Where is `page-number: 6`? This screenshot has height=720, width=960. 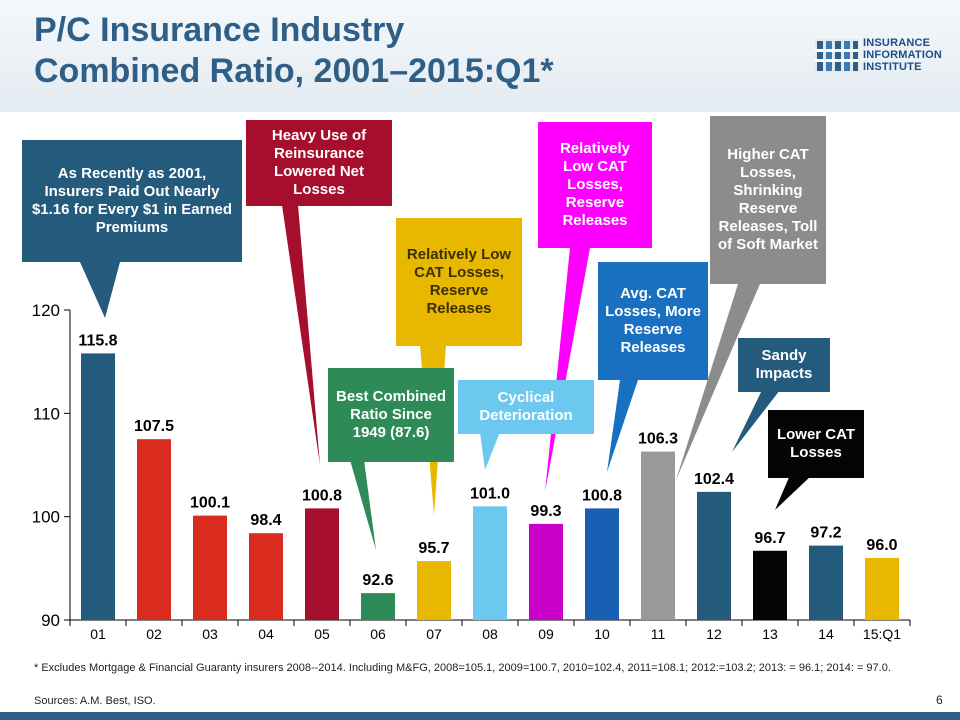
page-number: 6 is located at coordinates (939, 700).